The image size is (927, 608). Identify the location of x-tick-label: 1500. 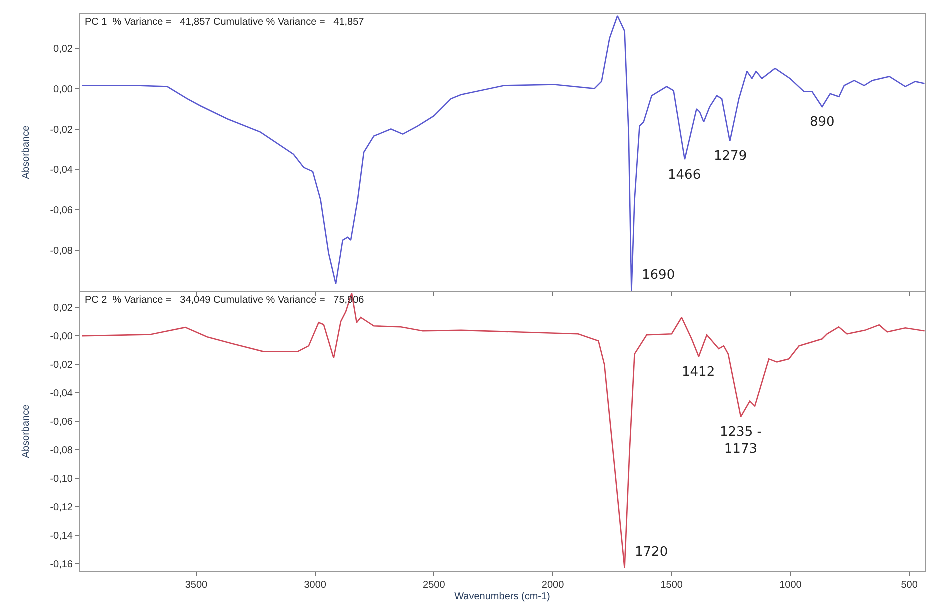
(672, 585).